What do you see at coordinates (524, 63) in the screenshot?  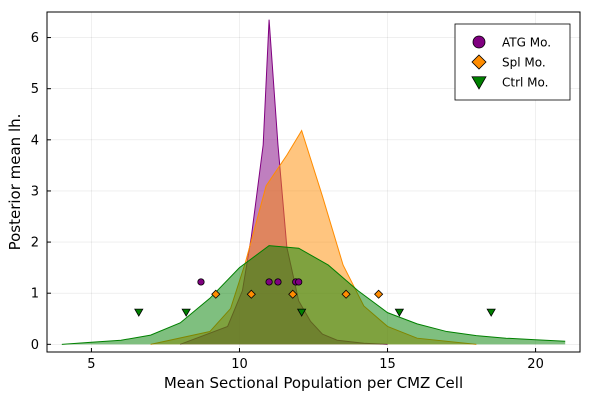 I see `legend-label-2: Spl Mo.` at bounding box center [524, 63].